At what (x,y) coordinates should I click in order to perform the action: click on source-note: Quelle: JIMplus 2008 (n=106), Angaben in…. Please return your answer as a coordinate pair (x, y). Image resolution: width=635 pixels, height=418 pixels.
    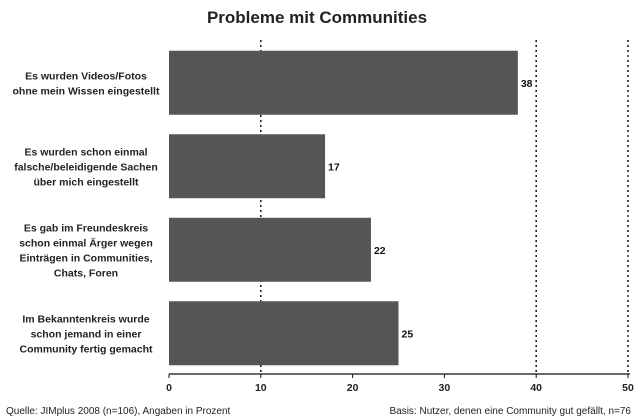
    Looking at the image, I should click on (118, 411).